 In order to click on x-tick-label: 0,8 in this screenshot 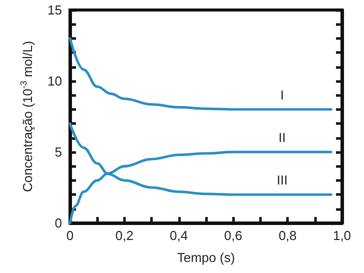, I will do `click(287, 235)`.